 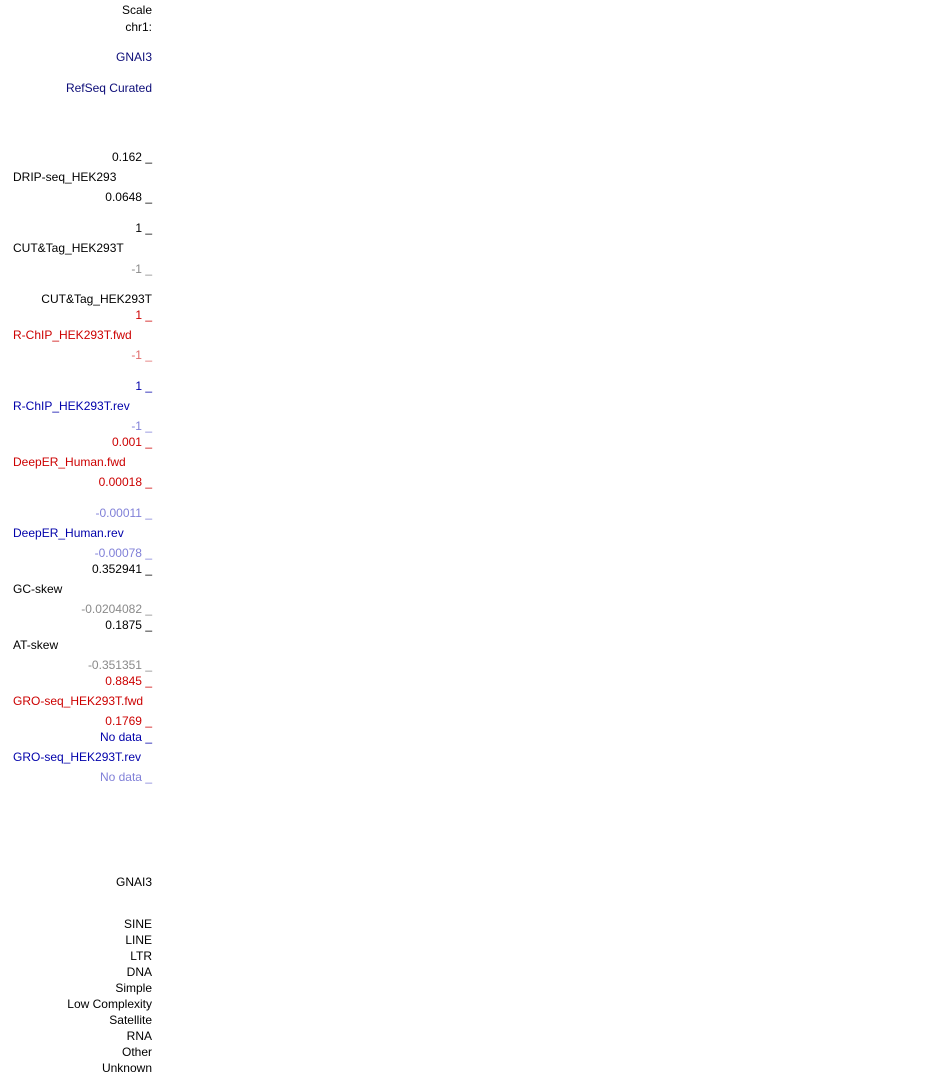 I want to click on track-label: Low Complexity, so click(x=109, y=1004).